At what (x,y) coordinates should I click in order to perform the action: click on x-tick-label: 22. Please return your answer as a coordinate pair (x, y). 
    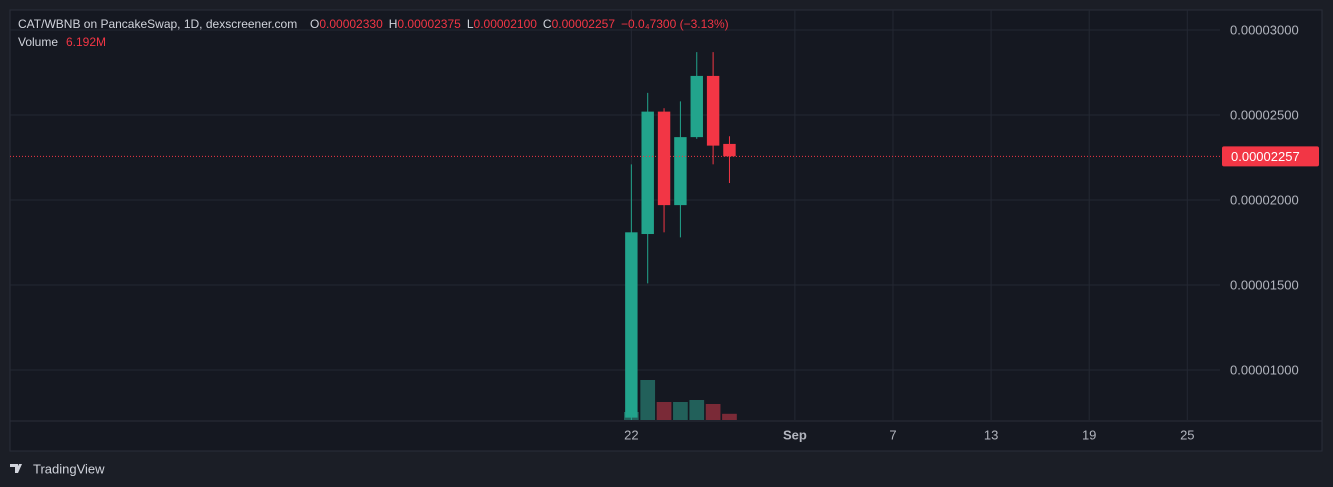
    Looking at the image, I should click on (631, 434).